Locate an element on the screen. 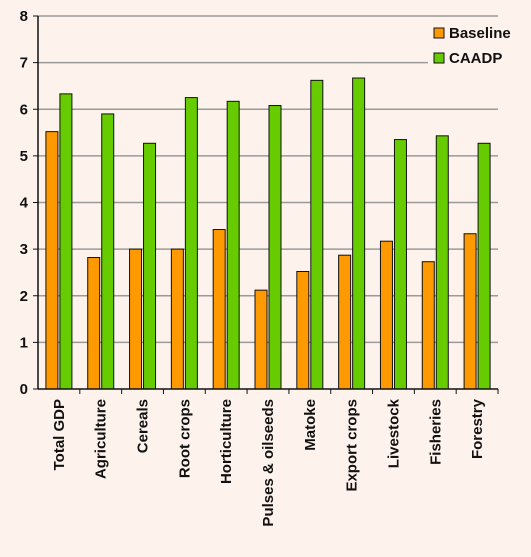 The height and width of the screenshot is (557, 531). y-tick-label-8: 8 is located at coordinates (24, 16).